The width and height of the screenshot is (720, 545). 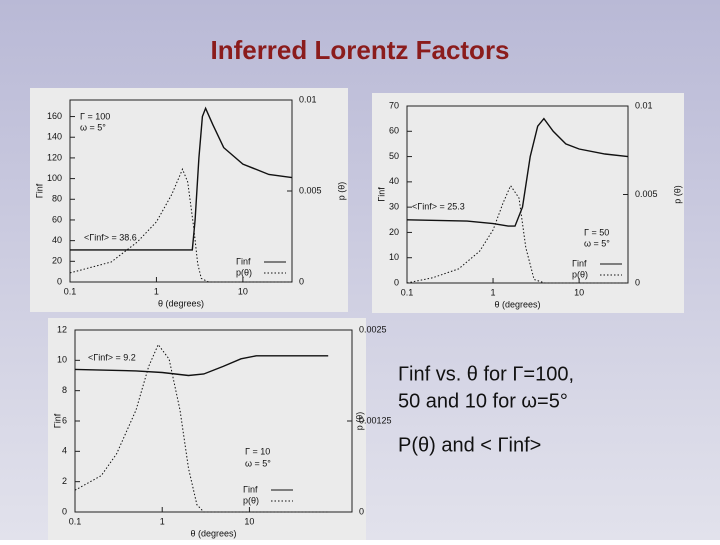 I want to click on y-tick-label: 50, so click(x=394, y=156).